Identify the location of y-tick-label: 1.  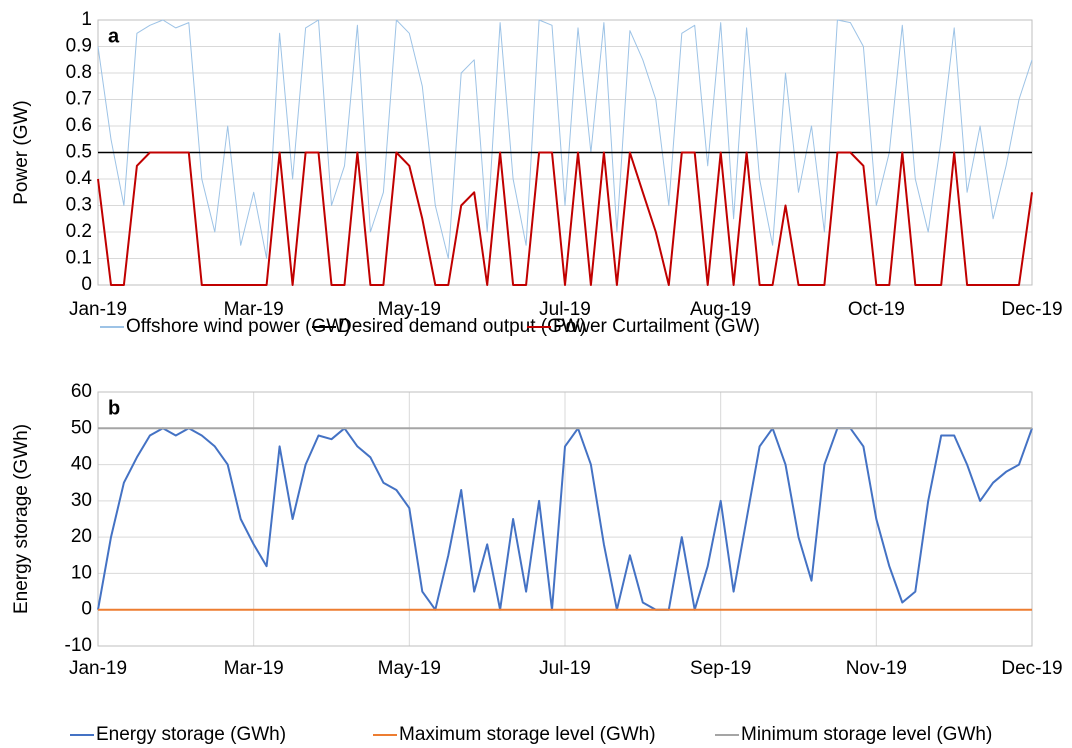
(86, 19).